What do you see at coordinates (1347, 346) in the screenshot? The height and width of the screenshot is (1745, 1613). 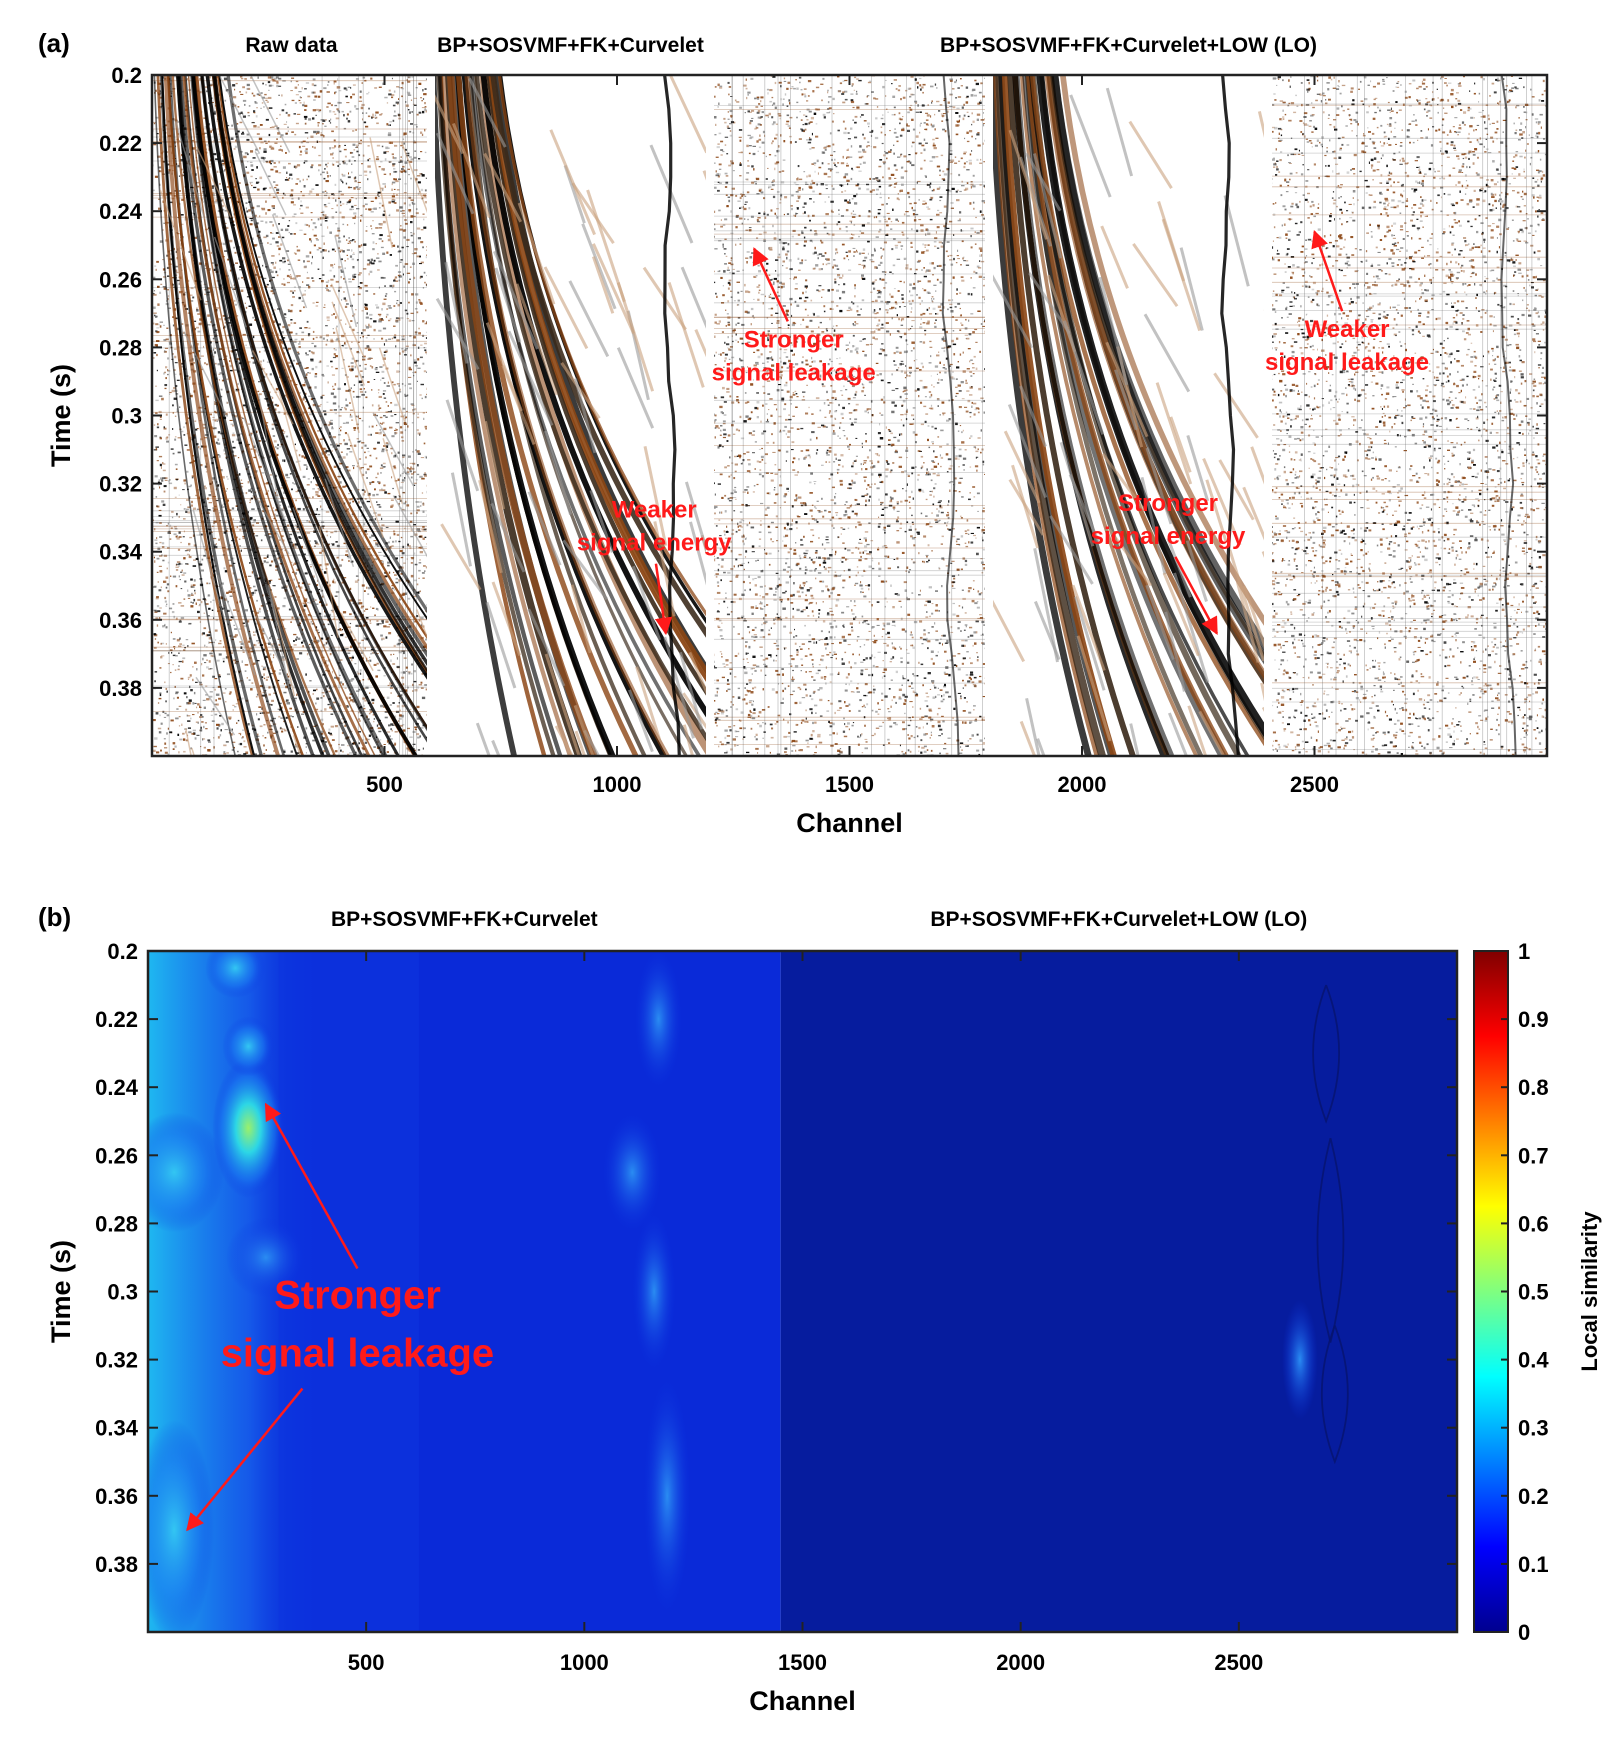 I see `panel-a-annotation-3: Weaker signal leakage` at bounding box center [1347, 346].